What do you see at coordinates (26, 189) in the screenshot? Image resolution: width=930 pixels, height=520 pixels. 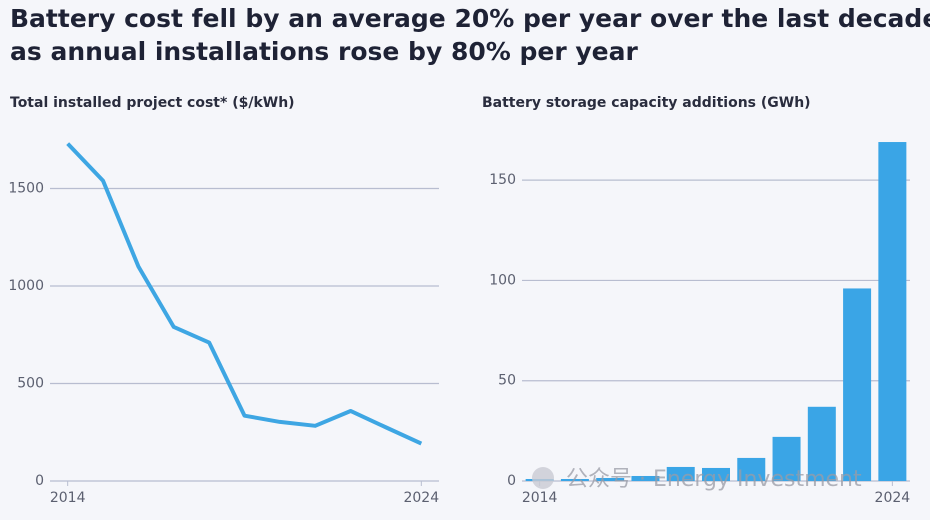 I see `y-tick-label: 1500` at bounding box center [26, 189].